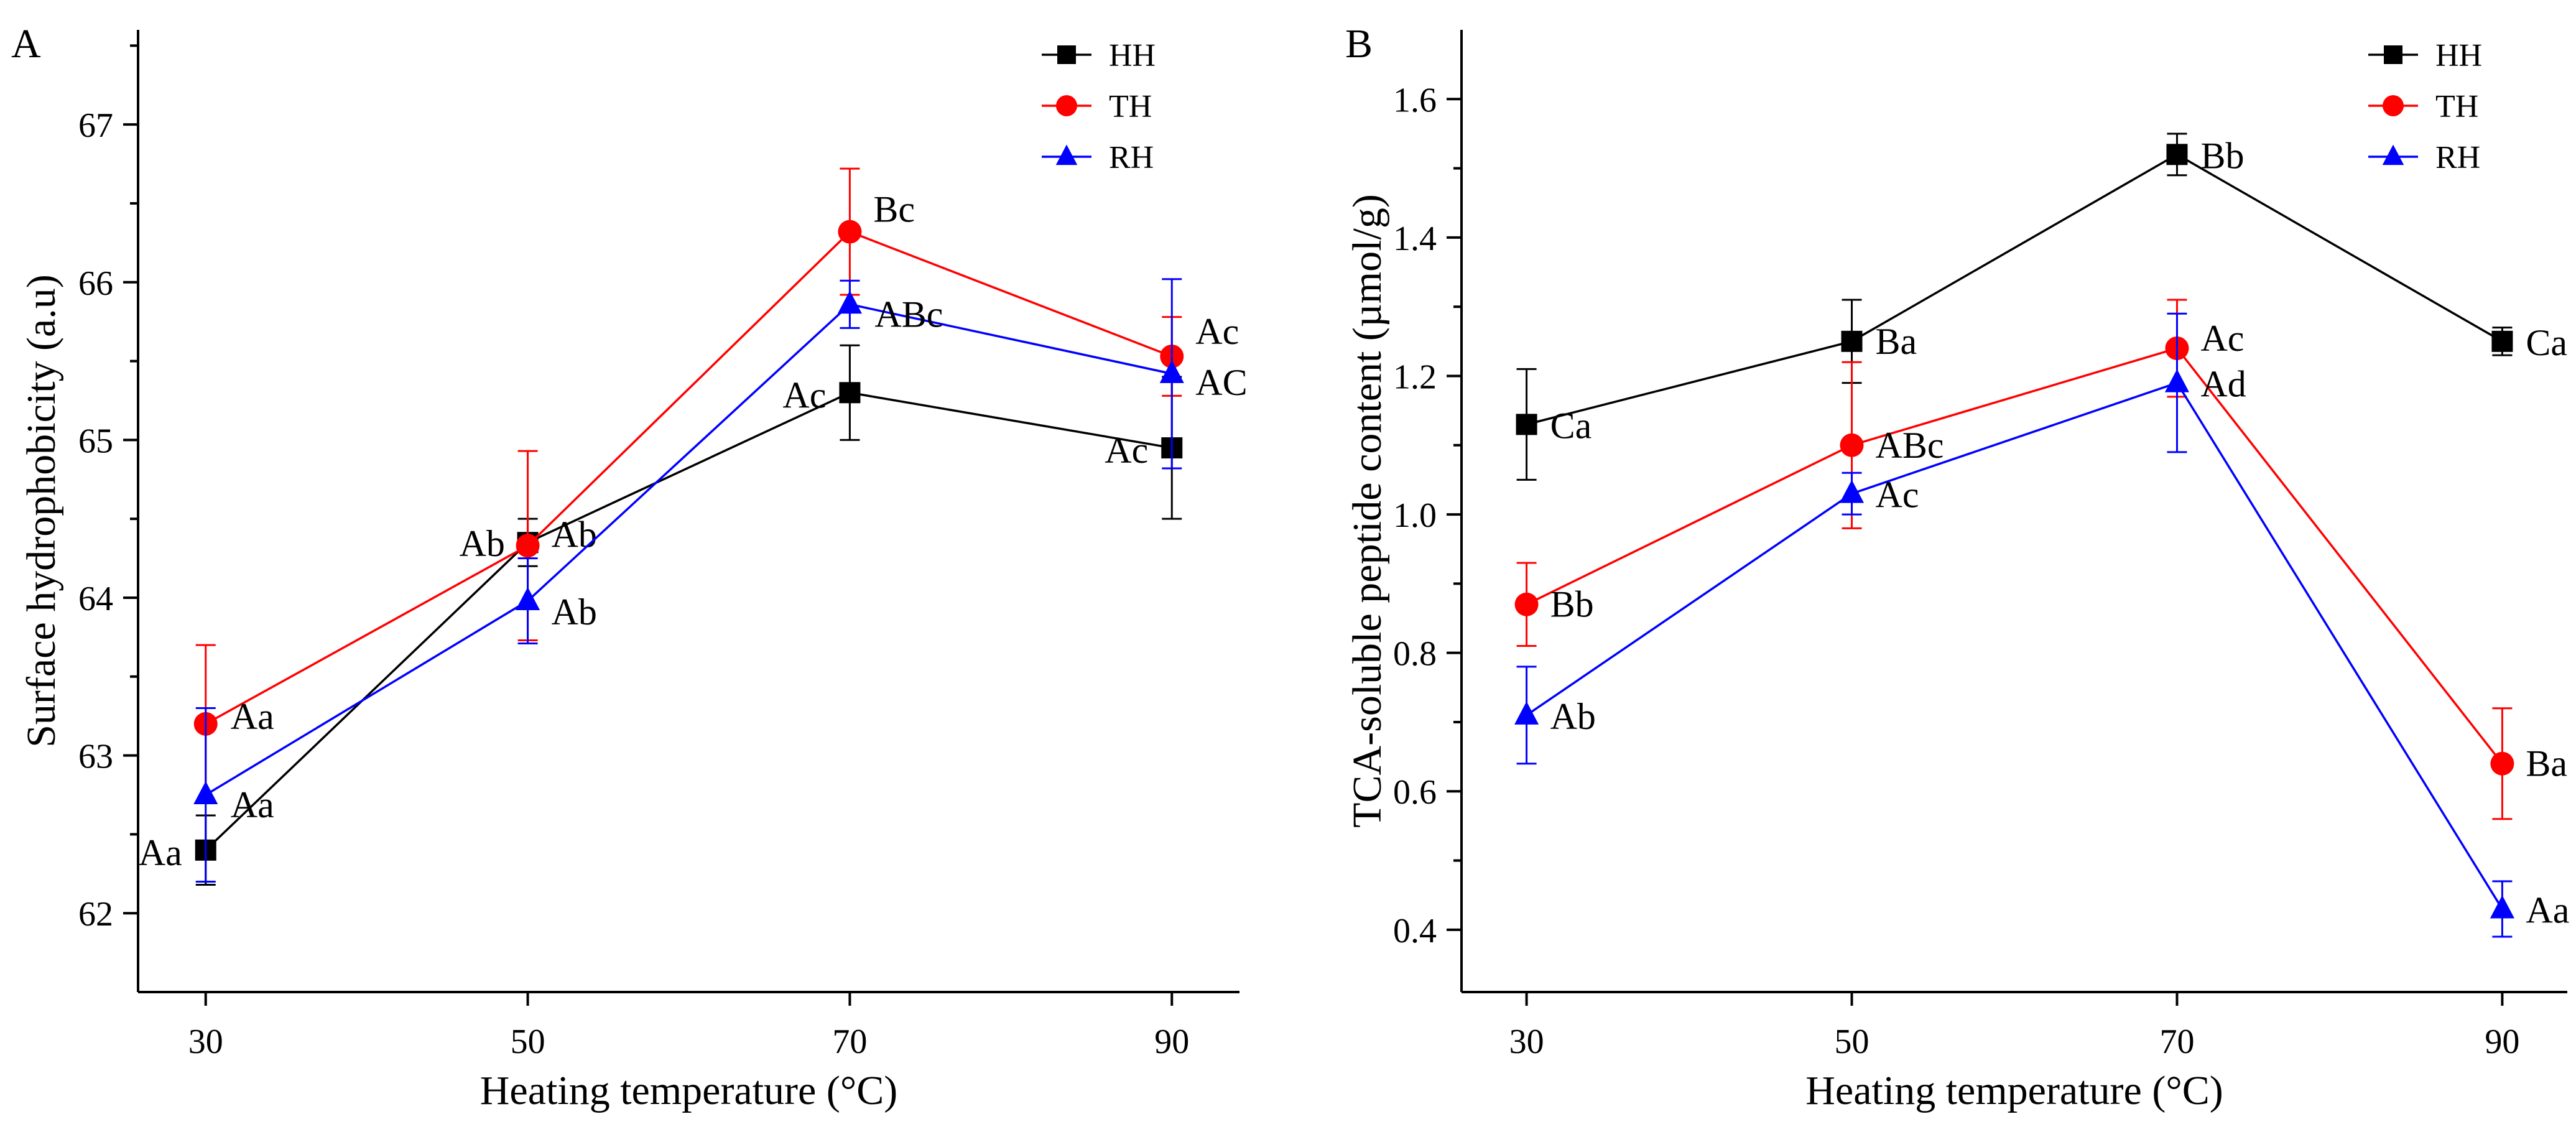  Describe the element at coordinates (1415, 931) in the screenshot. I see `y-tick-label: 0.4` at that location.